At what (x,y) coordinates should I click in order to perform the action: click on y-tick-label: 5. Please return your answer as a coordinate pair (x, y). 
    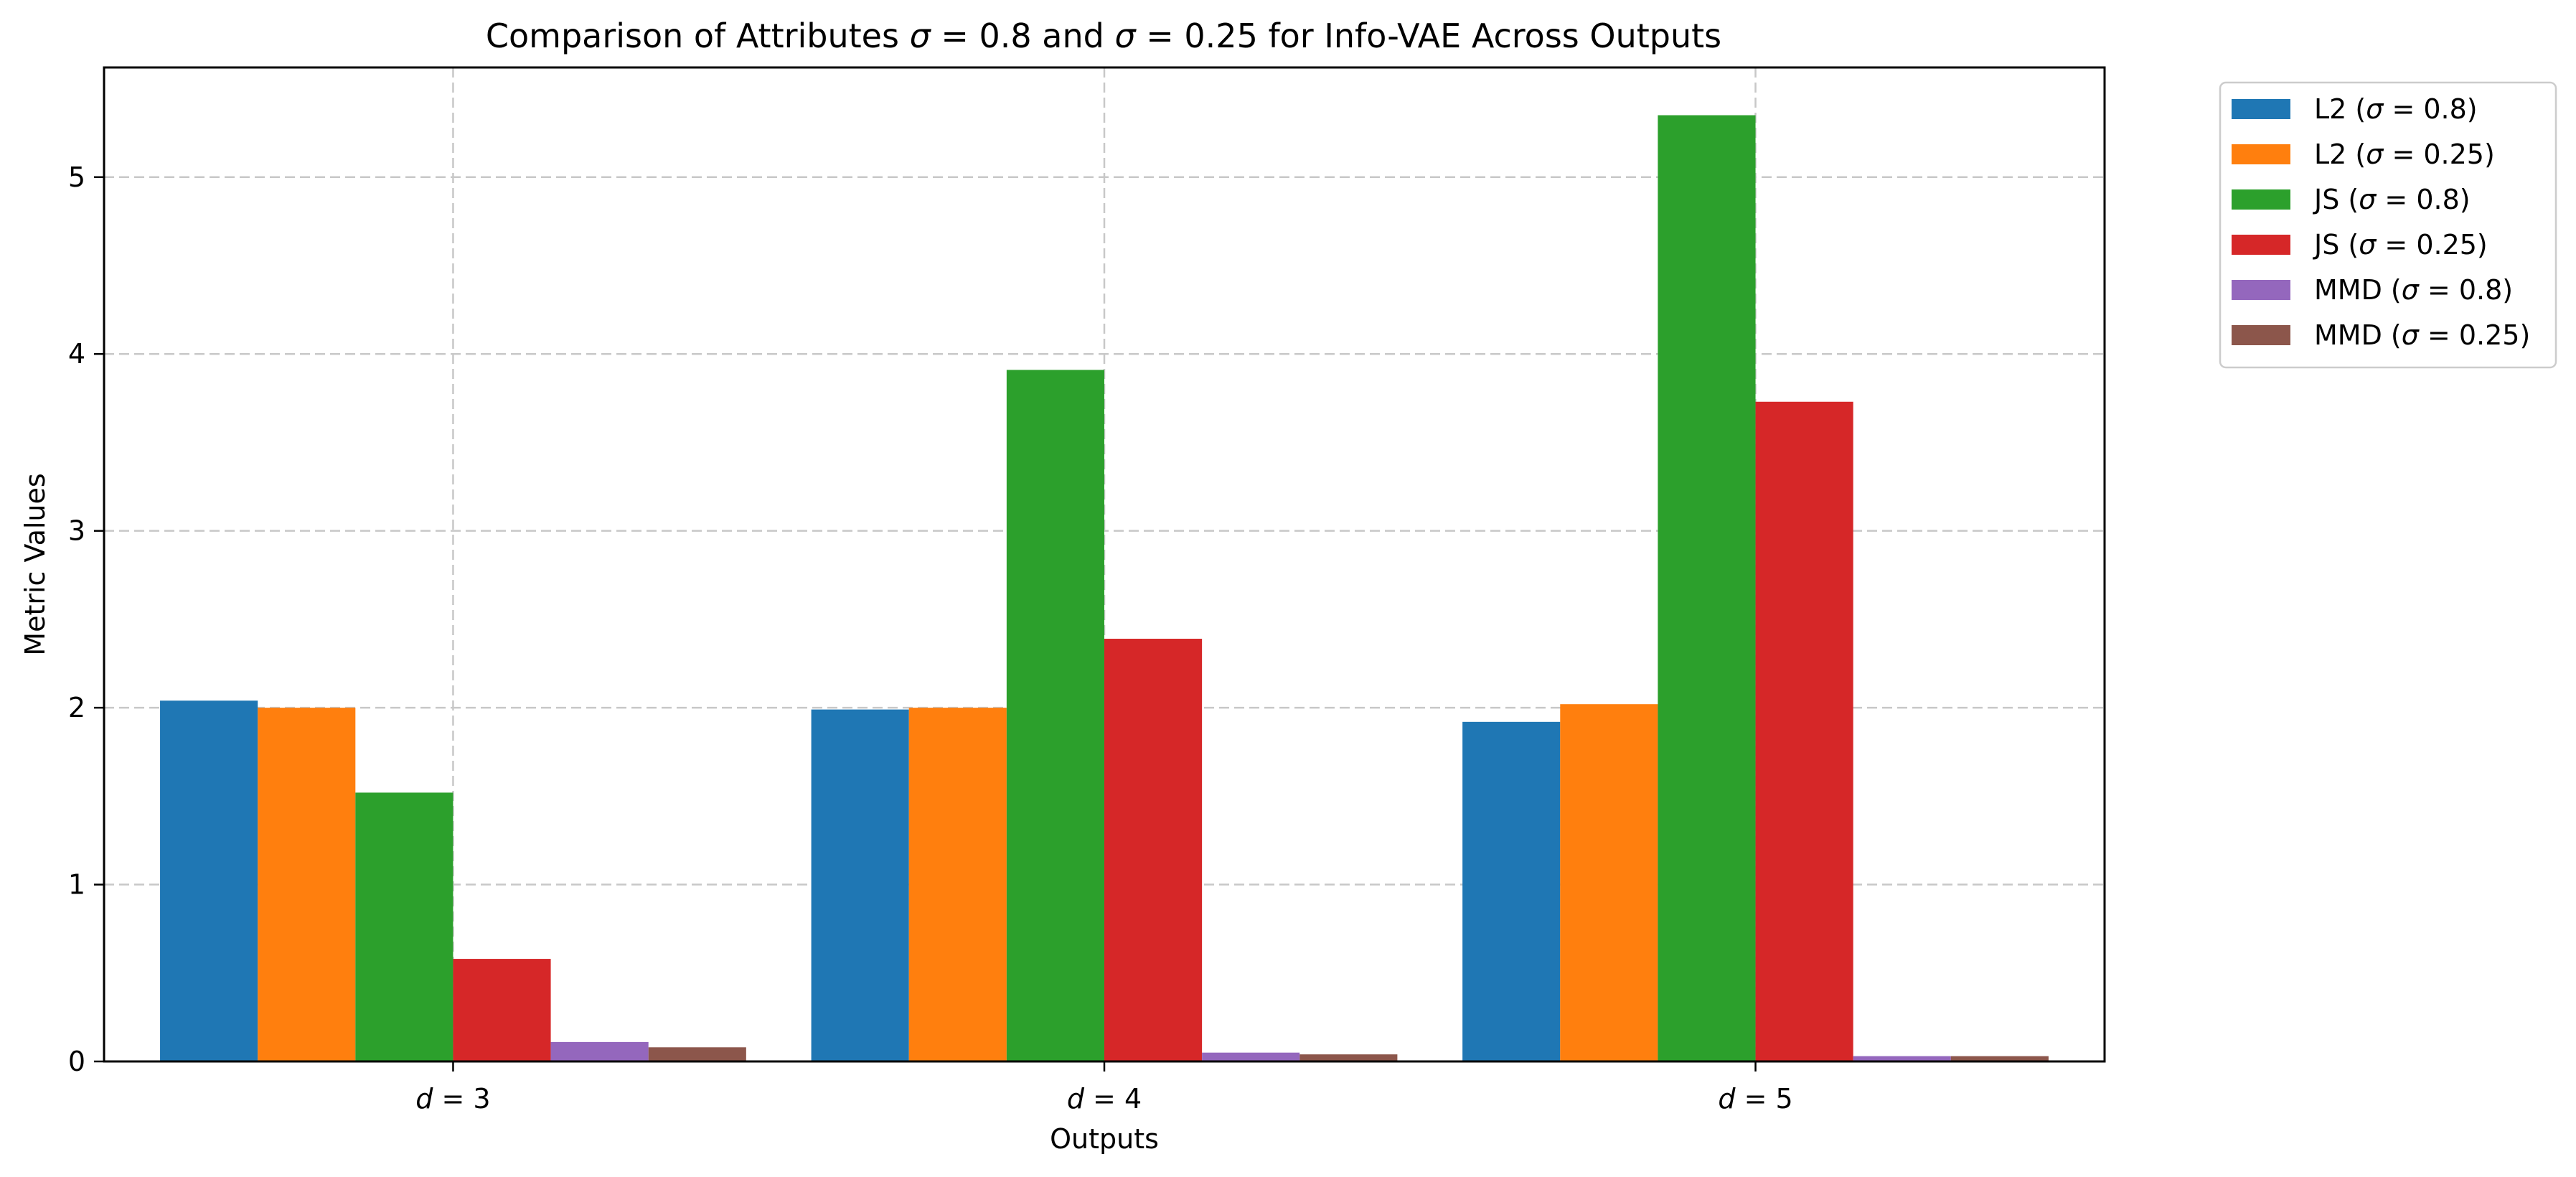
    Looking at the image, I should click on (76, 177).